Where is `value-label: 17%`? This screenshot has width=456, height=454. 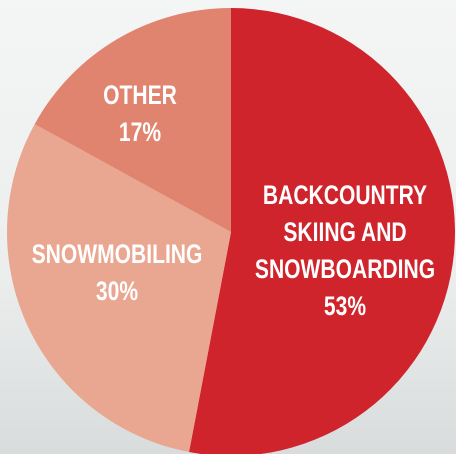 value-label: 17% is located at coordinates (140, 132).